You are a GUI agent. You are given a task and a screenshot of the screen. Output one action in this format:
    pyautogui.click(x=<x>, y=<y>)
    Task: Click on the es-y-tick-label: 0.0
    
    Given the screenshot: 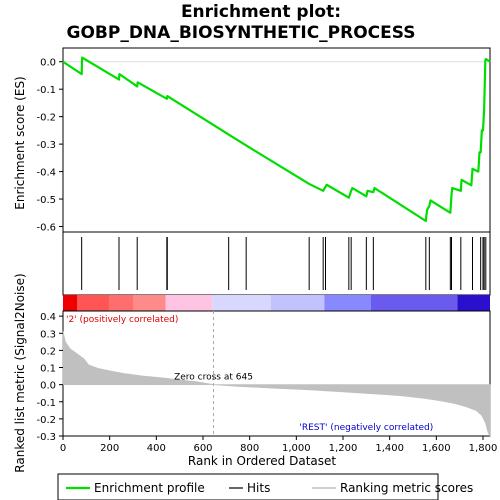 What is the action you would take?
    pyautogui.click(x=48, y=63)
    